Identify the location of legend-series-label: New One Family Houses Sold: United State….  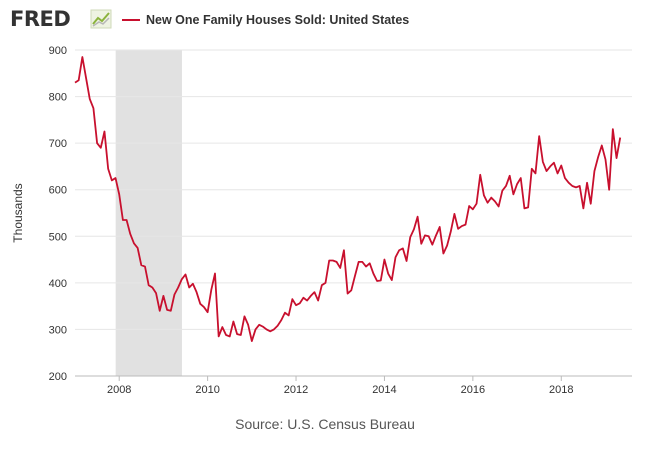
(278, 20).